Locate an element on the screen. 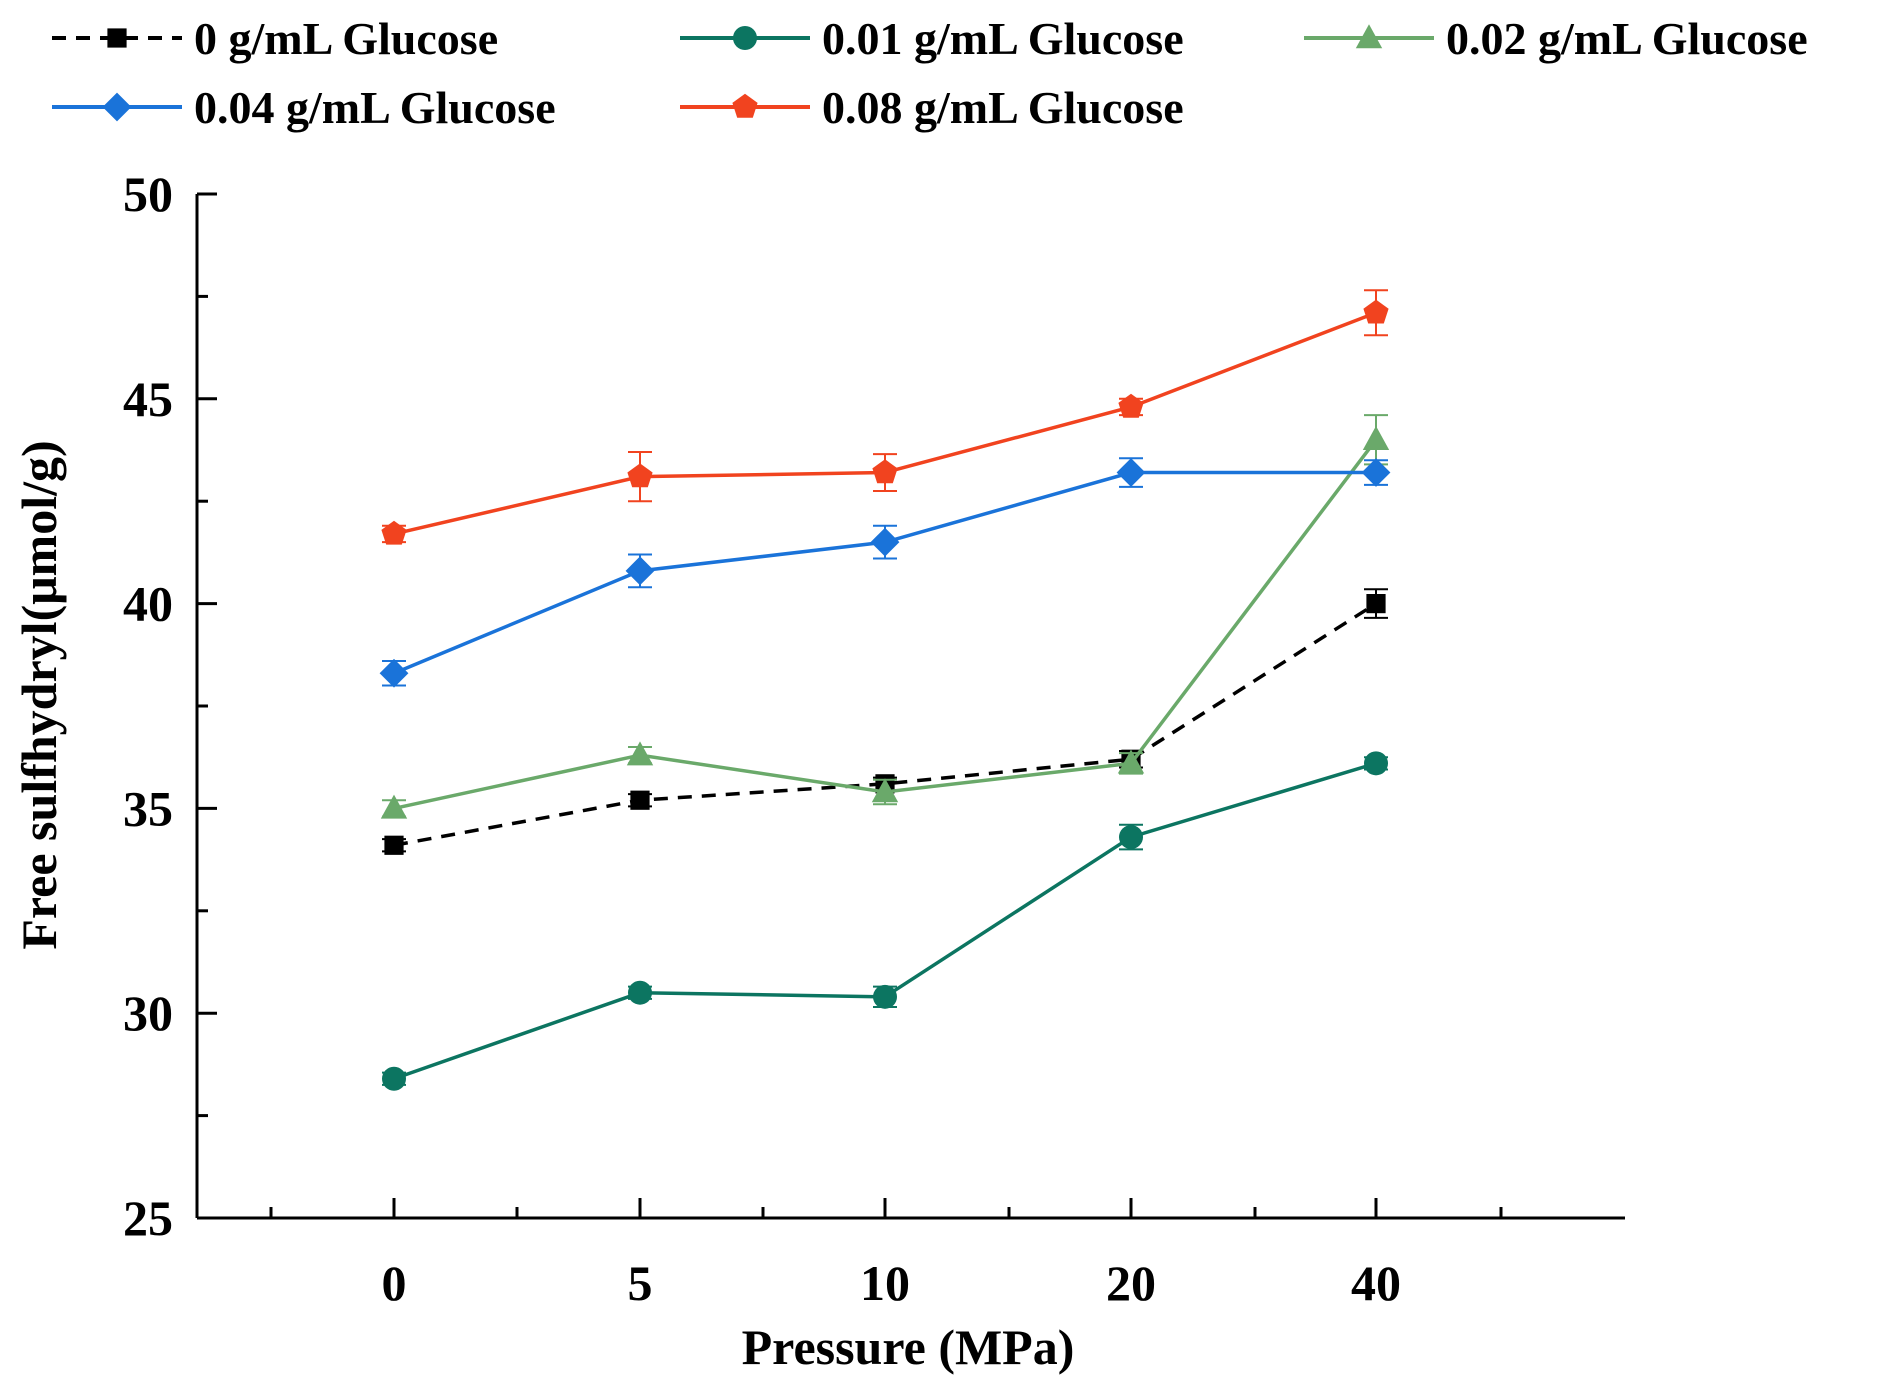 This screenshot has width=1882, height=1382. y-tick-label: 35 is located at coordinates (148, 808).